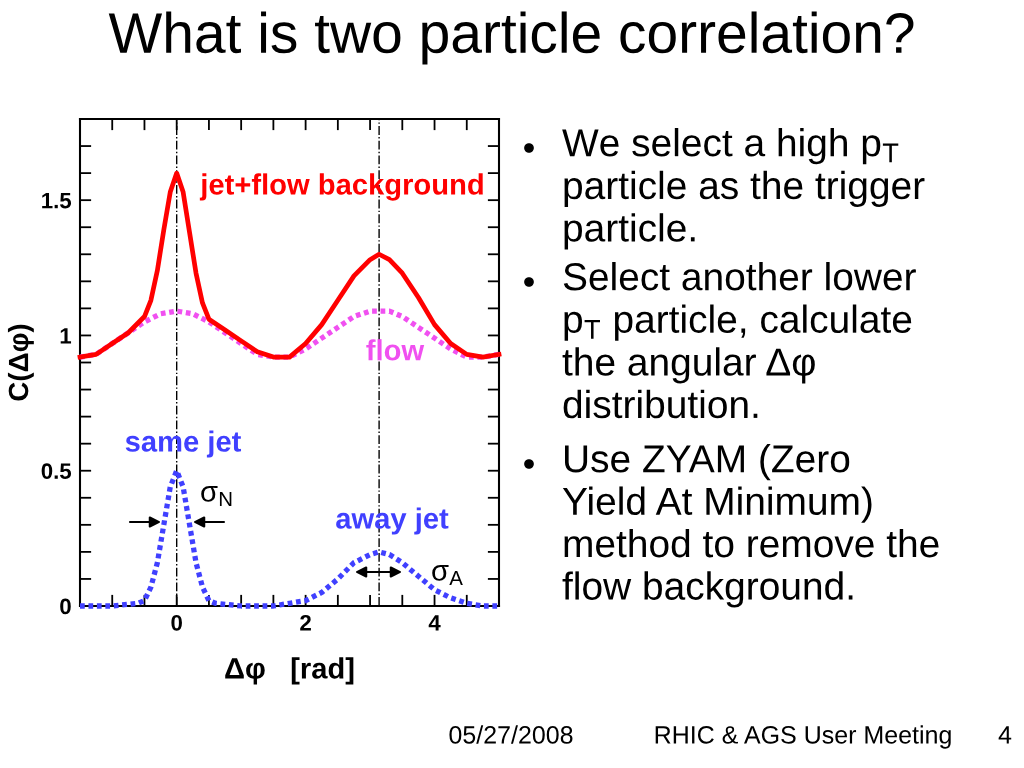 The height and width of the screenshot is (768, 1024). I want to click on x-tick-label: 4, so click(434, 623).